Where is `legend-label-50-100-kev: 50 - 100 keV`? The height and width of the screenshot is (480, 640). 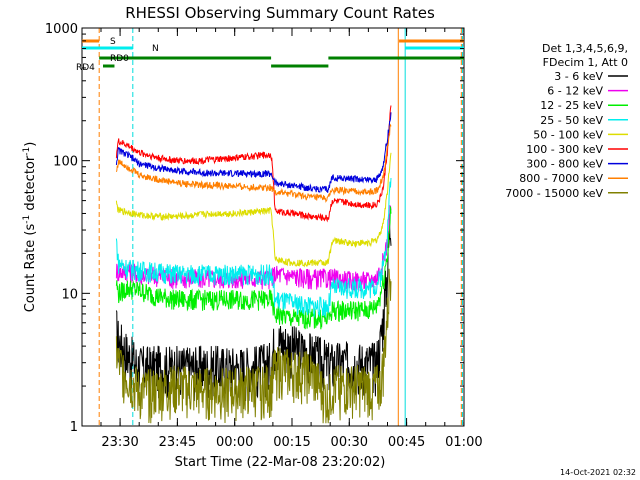
legend-label-50-100-kev: 50 - 100 keV is located at coordinates (568, 134).